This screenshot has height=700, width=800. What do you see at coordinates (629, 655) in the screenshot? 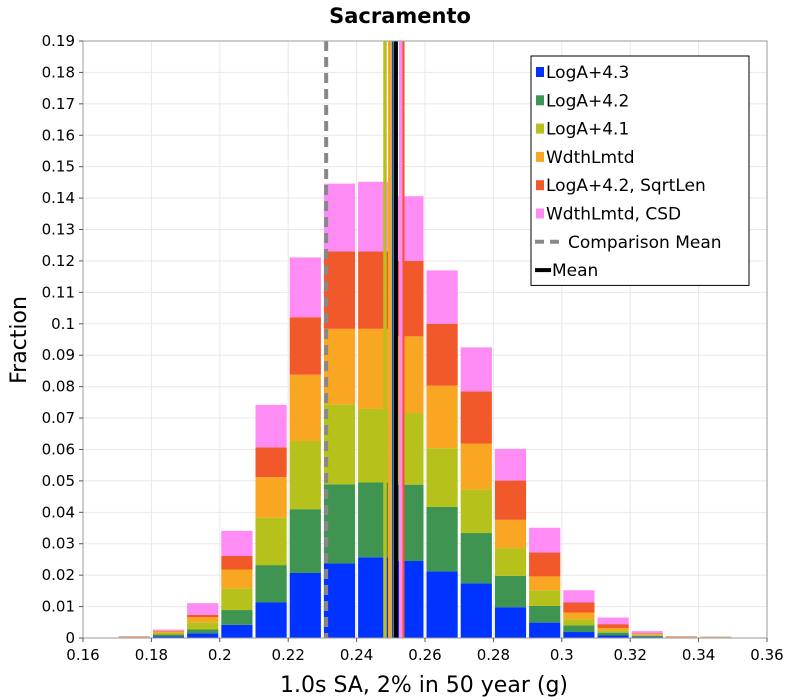
I see `x-tick-label: 0.32` at bounding box center [629, 655].